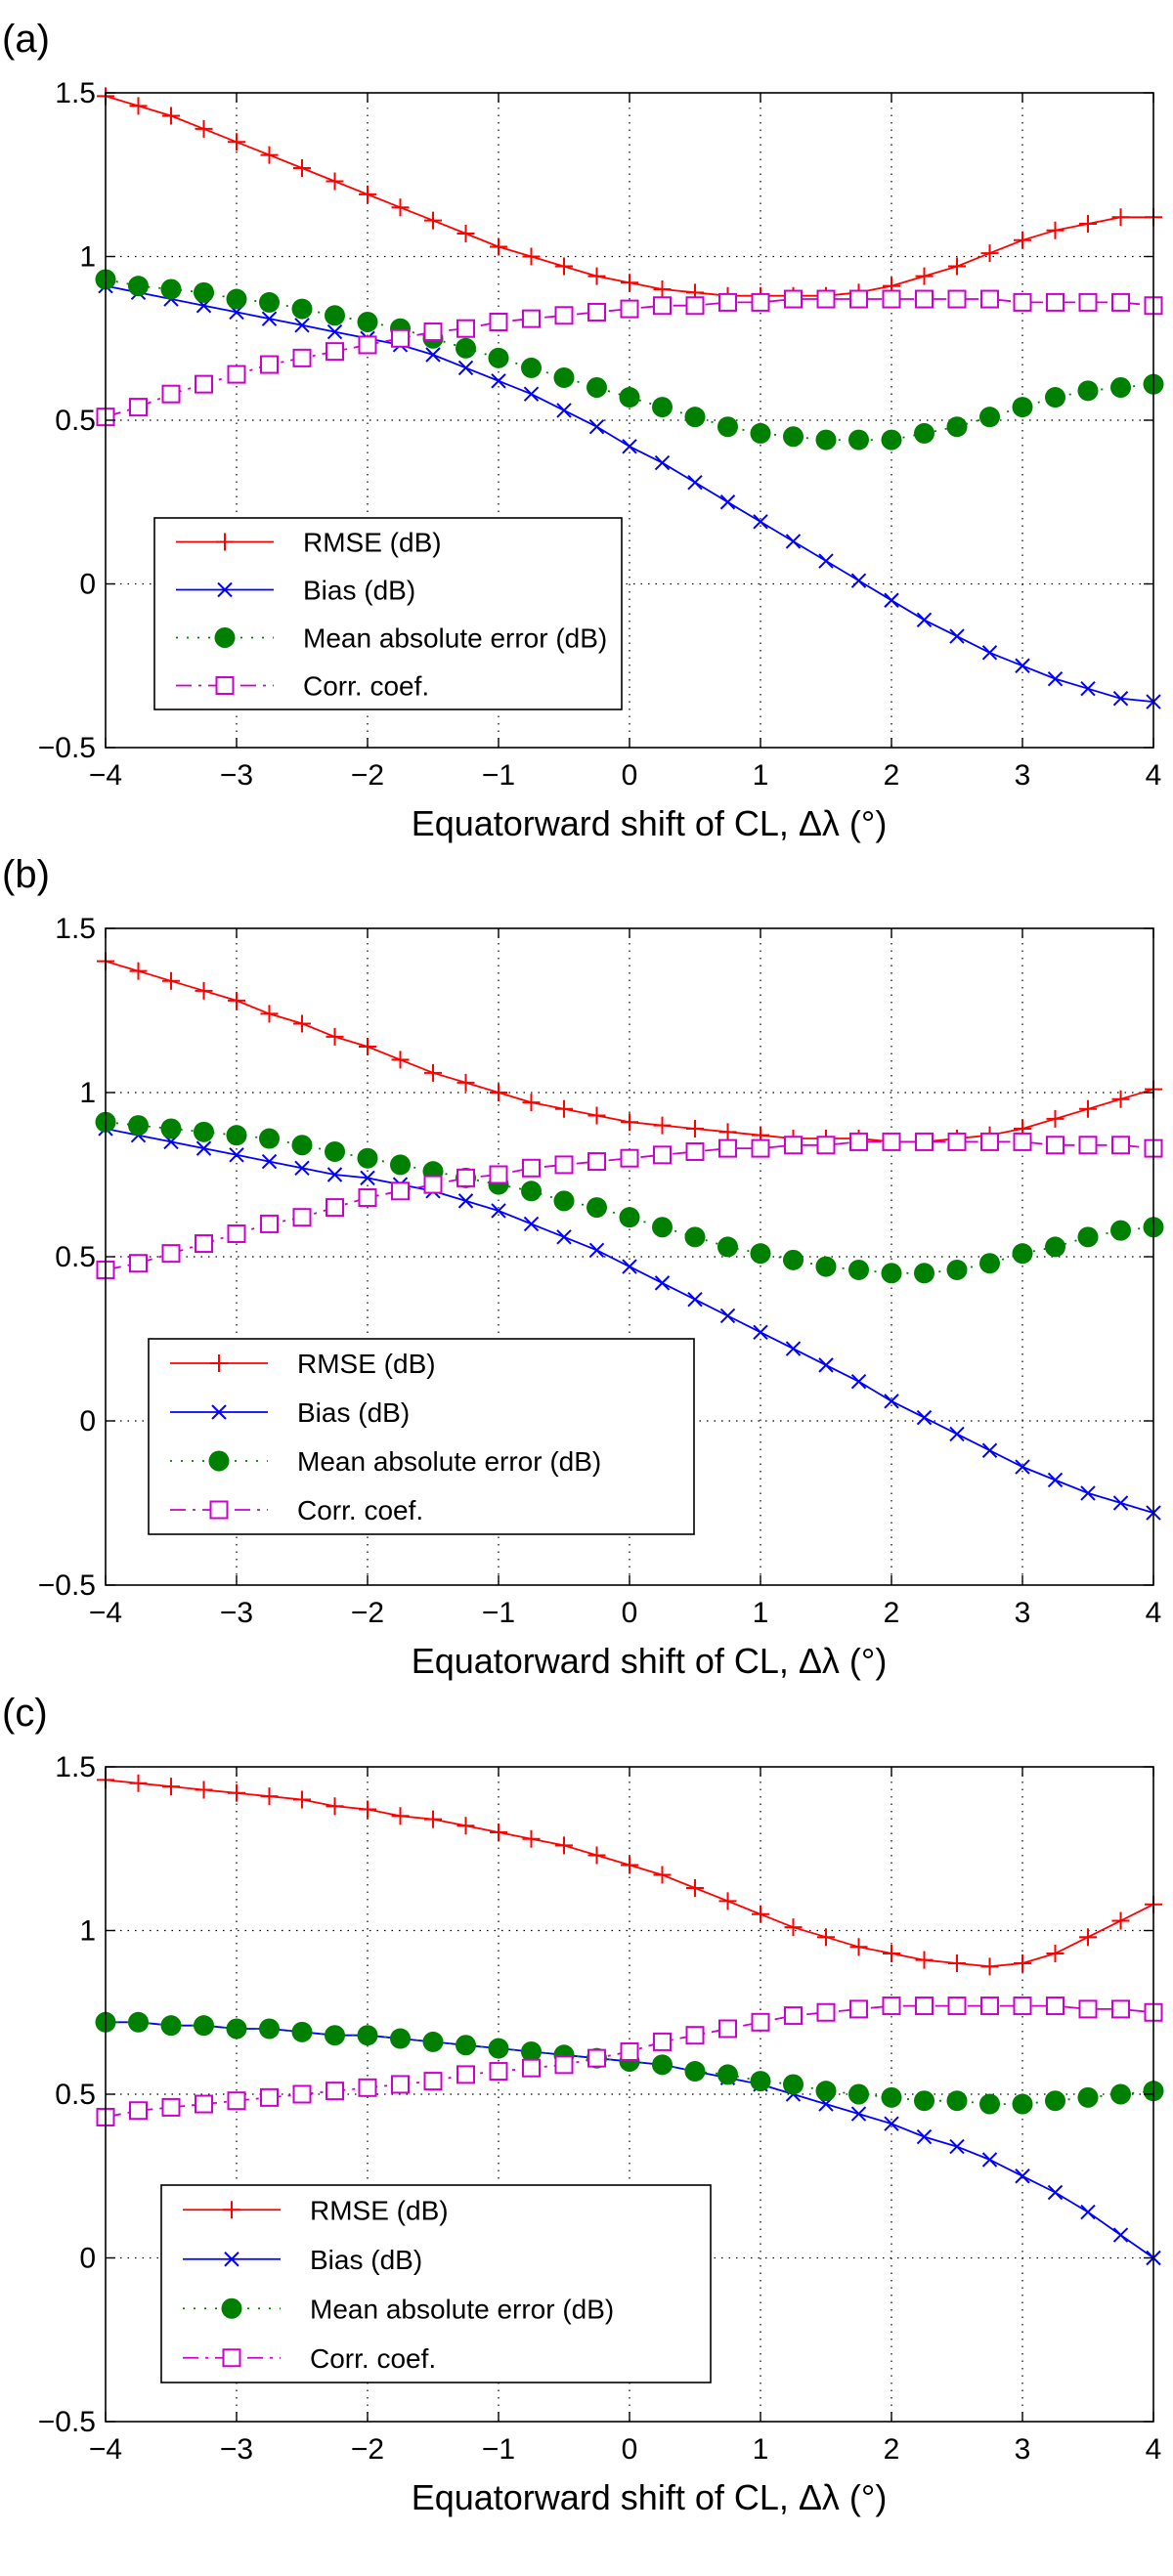 The width and height of the screenshot is (1173, 2576). What do you see at coordinates (630, 776) in the screenshot?
I see `x-tick-label: 0` at bounding box center [630, 776].